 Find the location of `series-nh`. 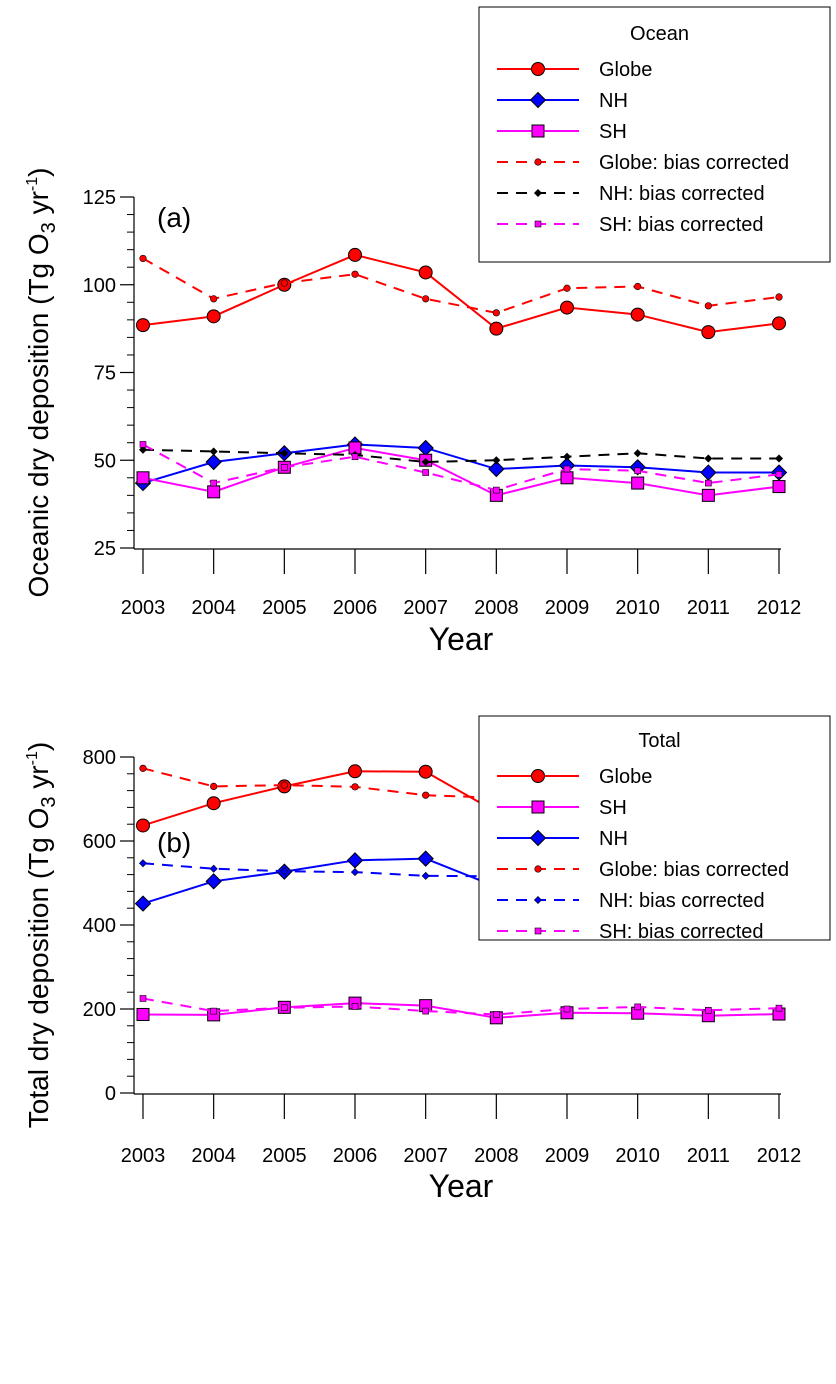

series-nh is located at coordinates (461, 464).